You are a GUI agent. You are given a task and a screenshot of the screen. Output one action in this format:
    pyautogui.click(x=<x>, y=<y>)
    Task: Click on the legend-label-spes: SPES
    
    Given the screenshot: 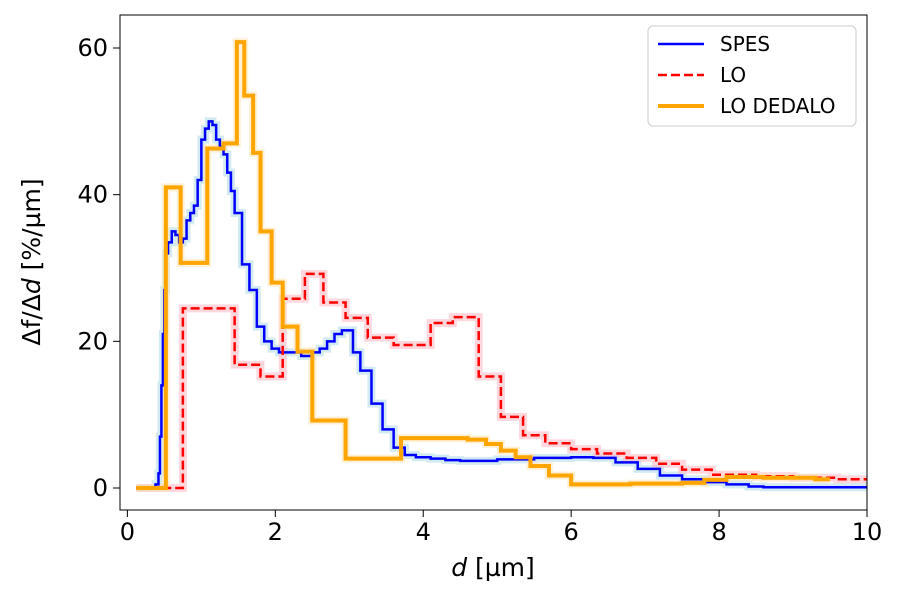 What is the action you would take?
    pyautogui.click(x=745, y=44)
    